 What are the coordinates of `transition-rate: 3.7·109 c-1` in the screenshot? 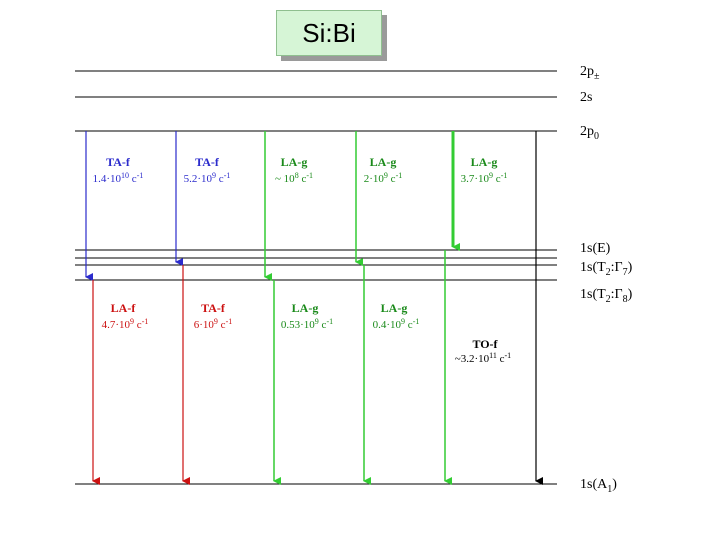 It's located at (484, 178).